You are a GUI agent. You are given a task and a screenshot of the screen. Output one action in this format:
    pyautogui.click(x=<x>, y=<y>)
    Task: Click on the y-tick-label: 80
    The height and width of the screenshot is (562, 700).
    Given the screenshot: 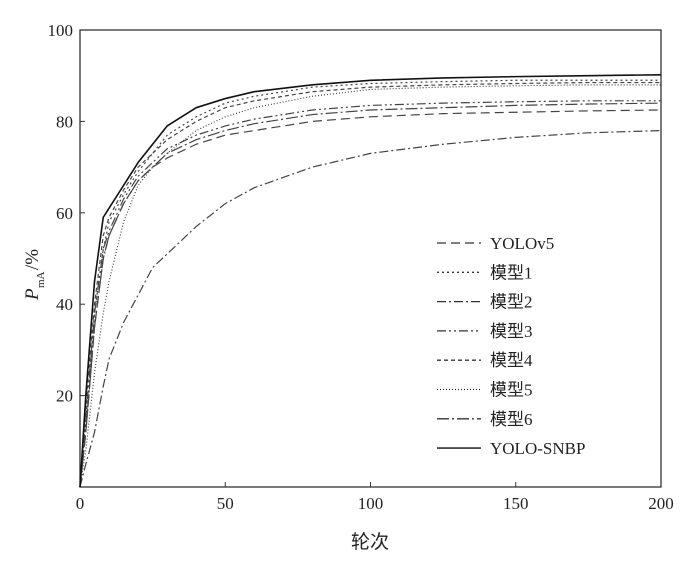 What is the action you would take?
    pyautogui.click(x=64, y=121)
    